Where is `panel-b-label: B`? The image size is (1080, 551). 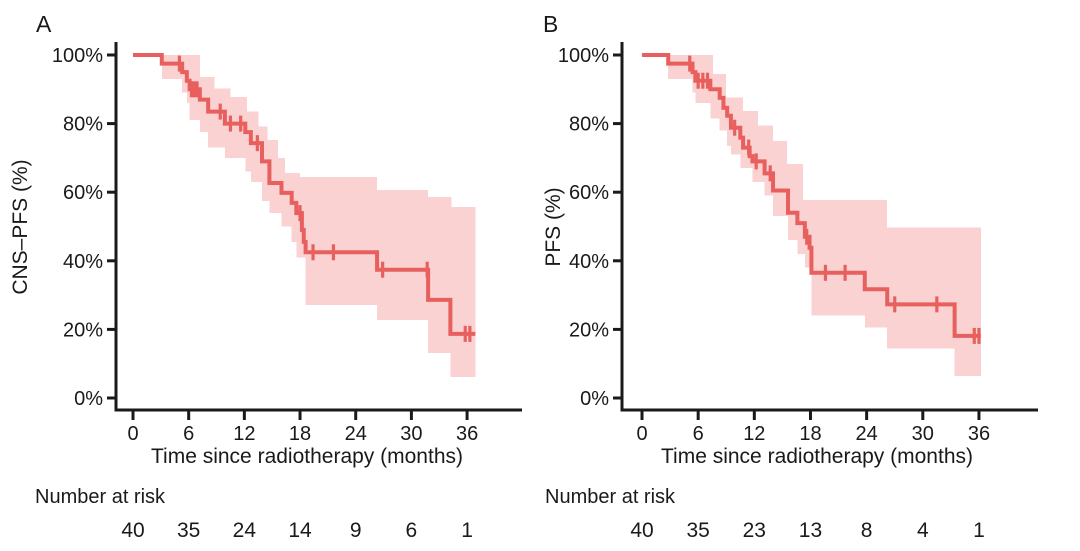 panel-b-label: B is located at coordinates (551, 24).